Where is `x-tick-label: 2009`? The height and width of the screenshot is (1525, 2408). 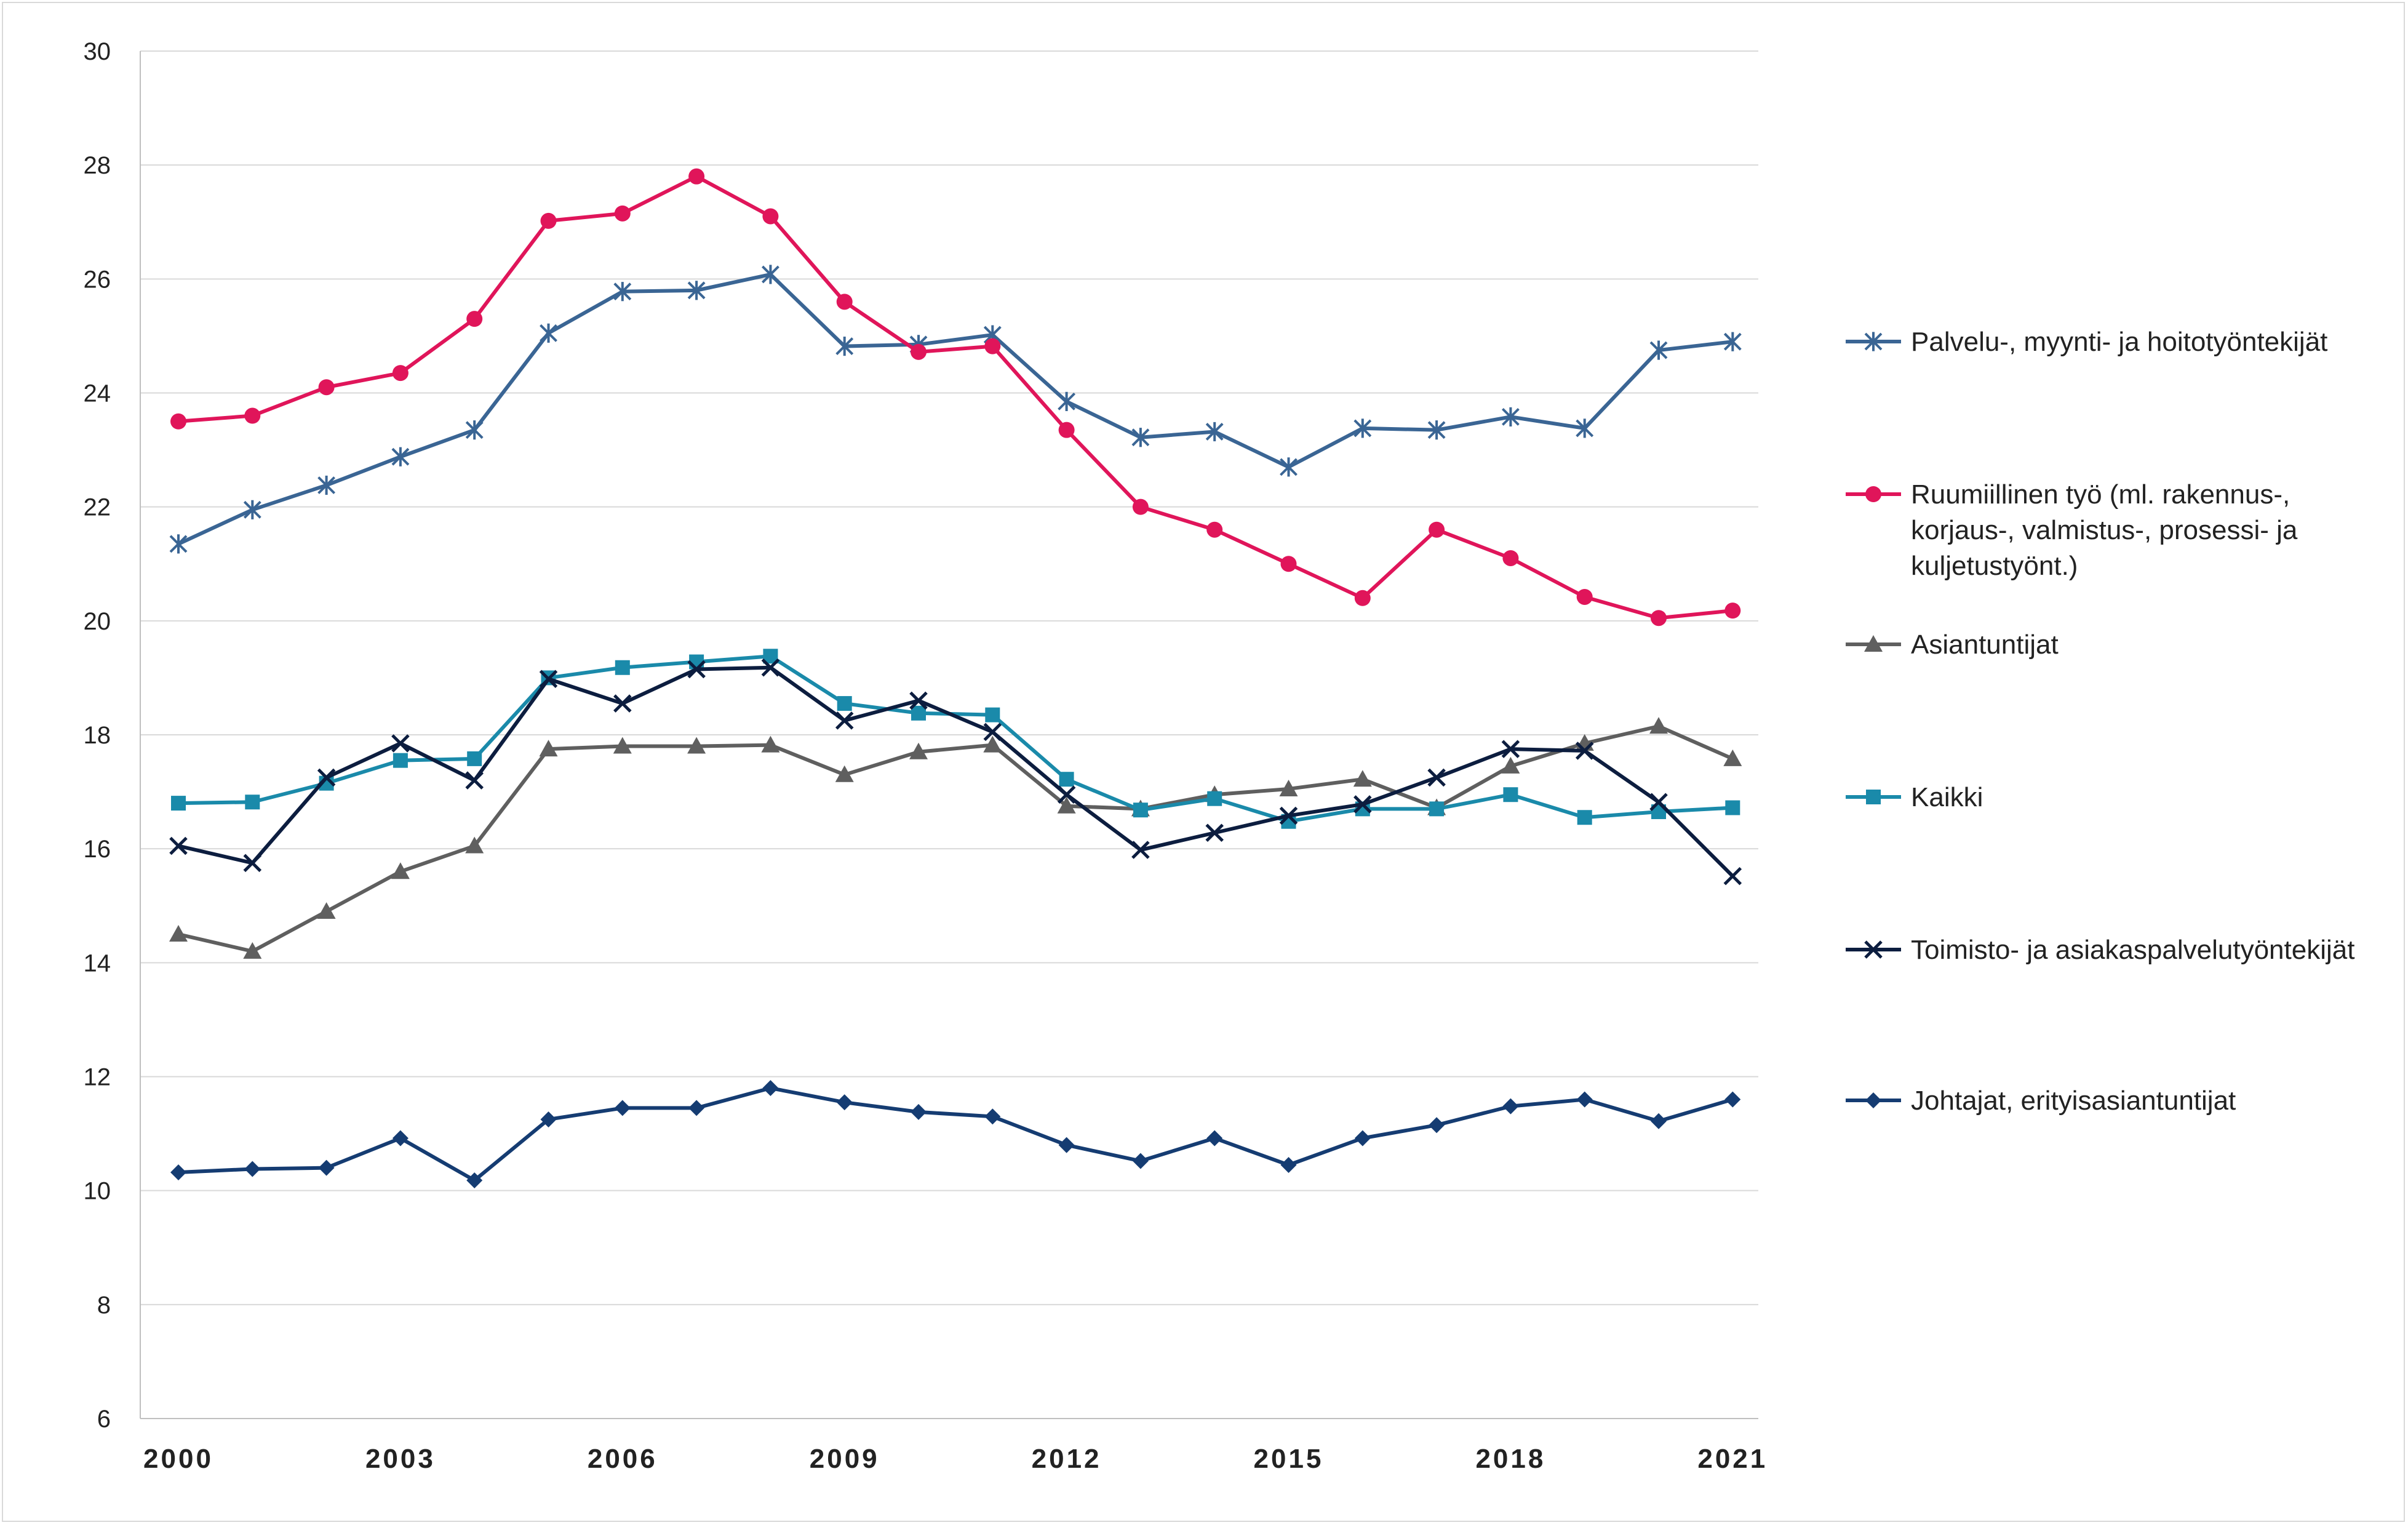 x-tick-label: 2009 is located at coordinates (845, 1459).